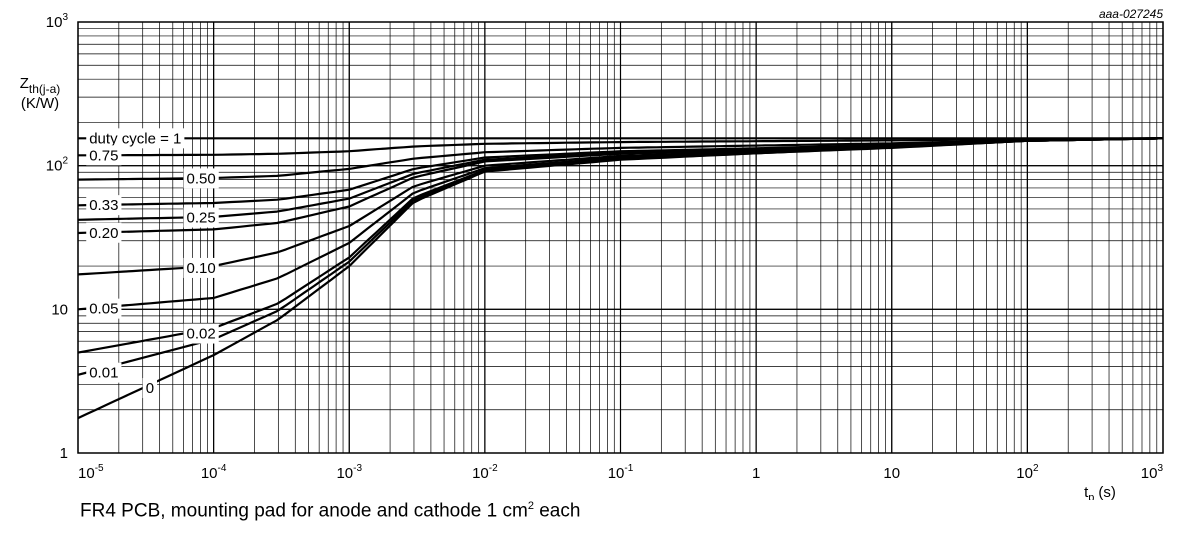 This screenshot has height=545, width=1190. I want to click on x-axis-label-main: t, so click(1086, 492).